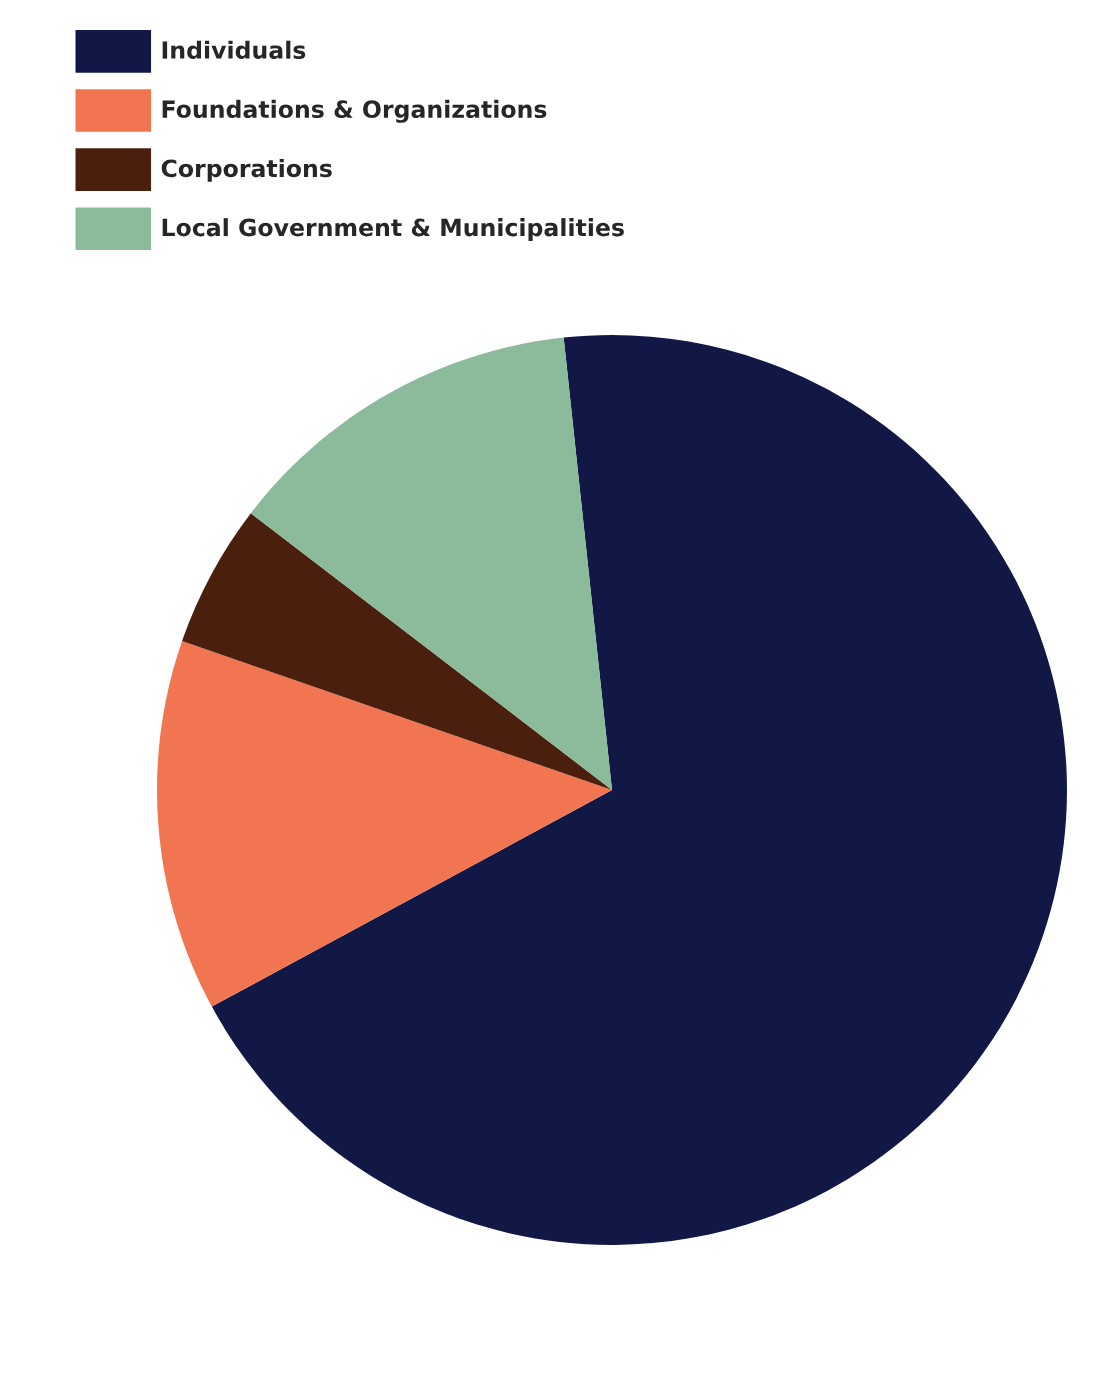 This screenshot has width=1101, height=1374. What do you see at coordinates (393, 229) in the screenshot?
I see `legend-label: Local Government & Municipalities` at bounding box center [393, 229].